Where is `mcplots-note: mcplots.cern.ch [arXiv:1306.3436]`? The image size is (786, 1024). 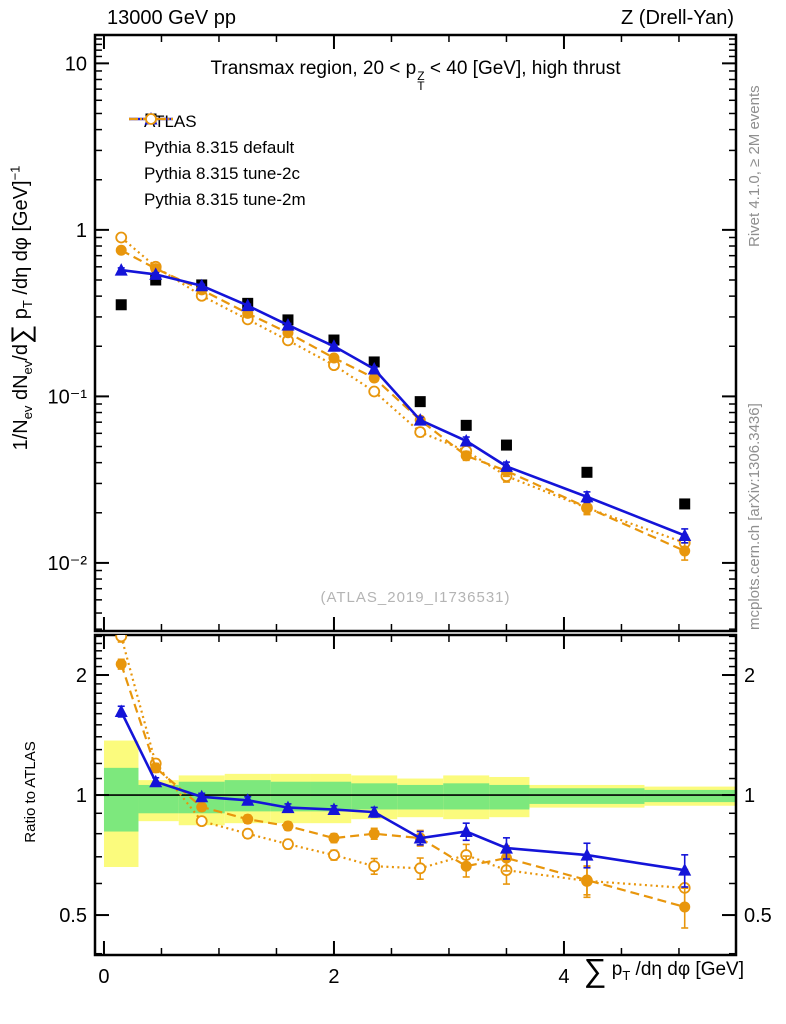 mcplots-note: mcplots.cern.ch [arXiv:1306.3436] is located at coordinates (754, 516).